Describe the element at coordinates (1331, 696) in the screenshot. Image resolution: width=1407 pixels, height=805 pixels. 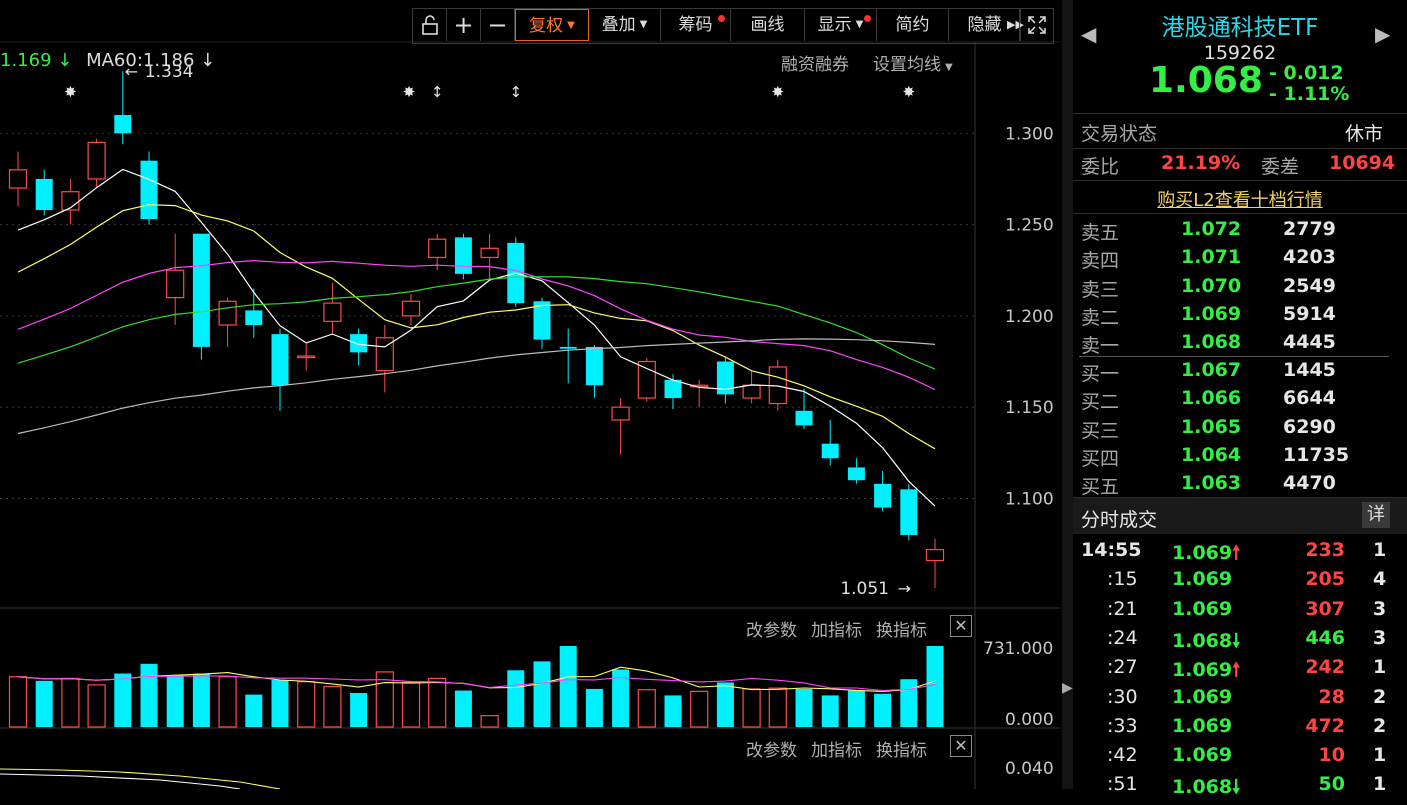
I see `tick-volume: 28` at that location.